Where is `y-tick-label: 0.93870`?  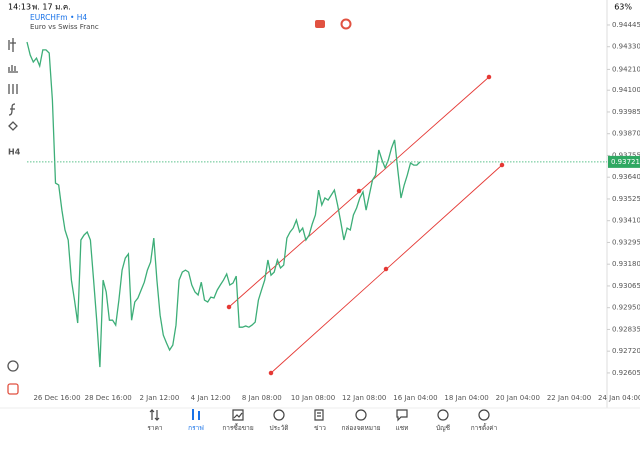 y-tick-label: 0.93870 is located at coordinates (626, 134).